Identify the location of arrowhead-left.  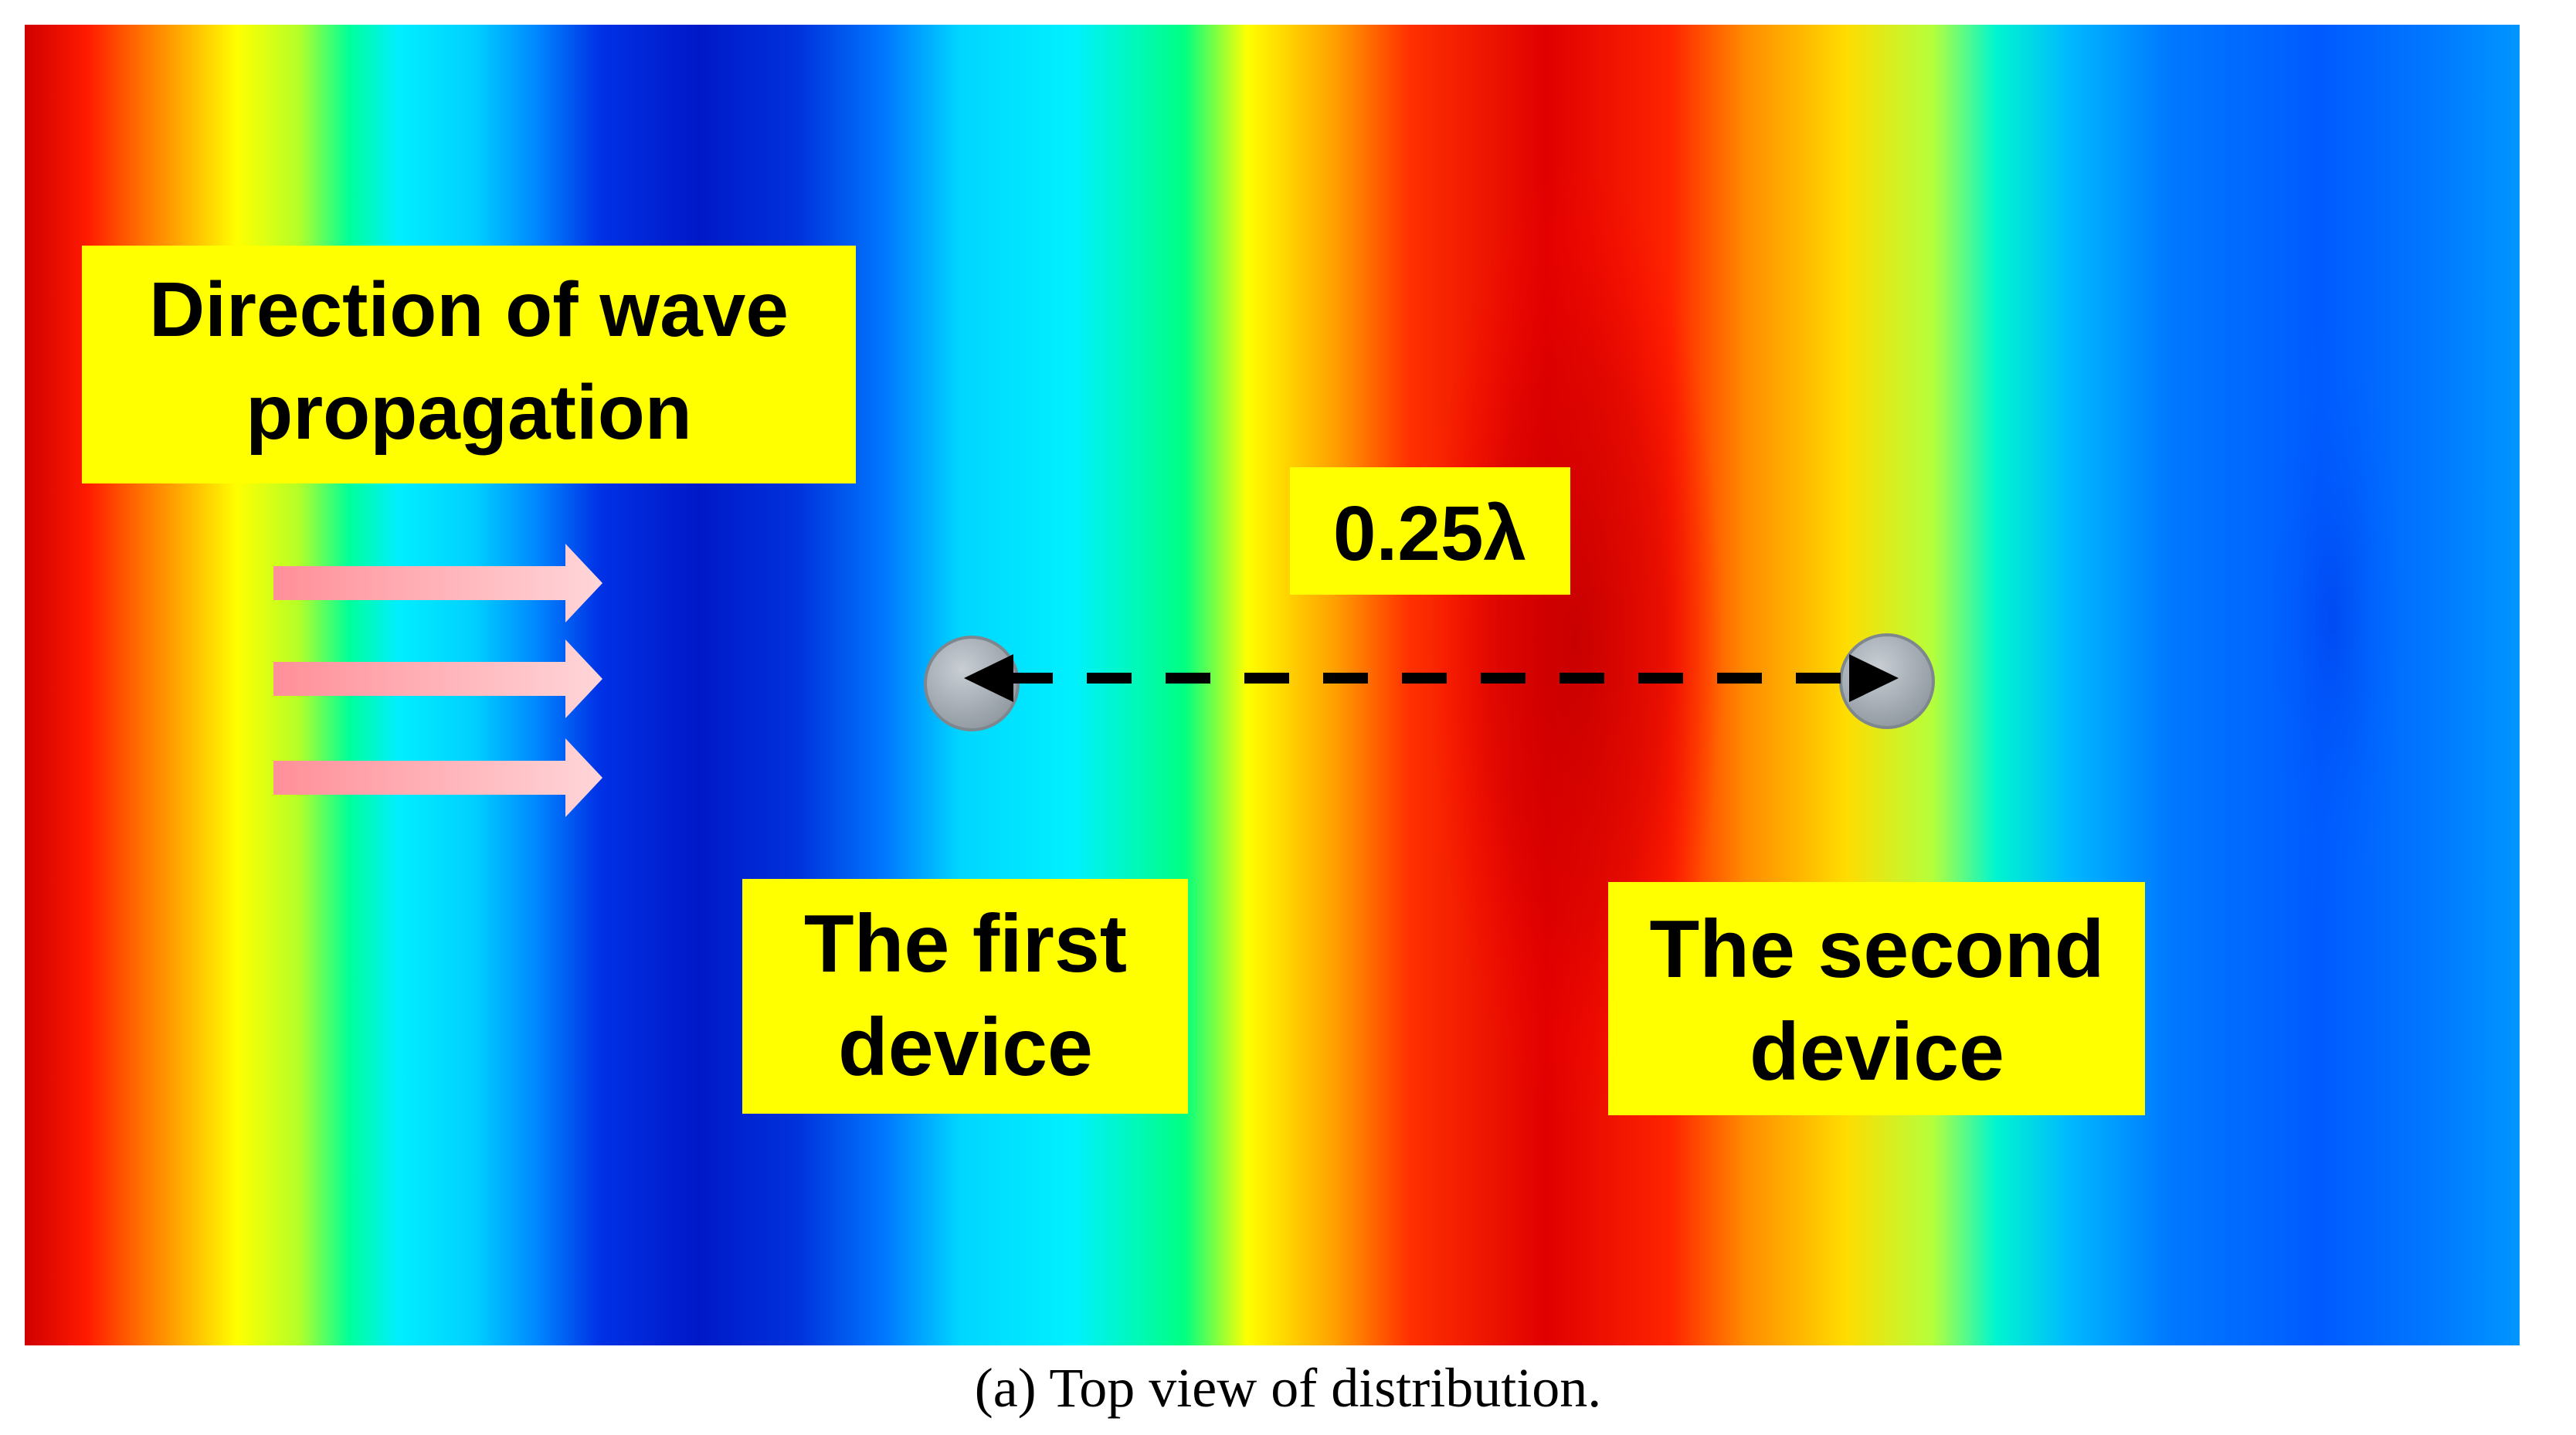
(989, 678).